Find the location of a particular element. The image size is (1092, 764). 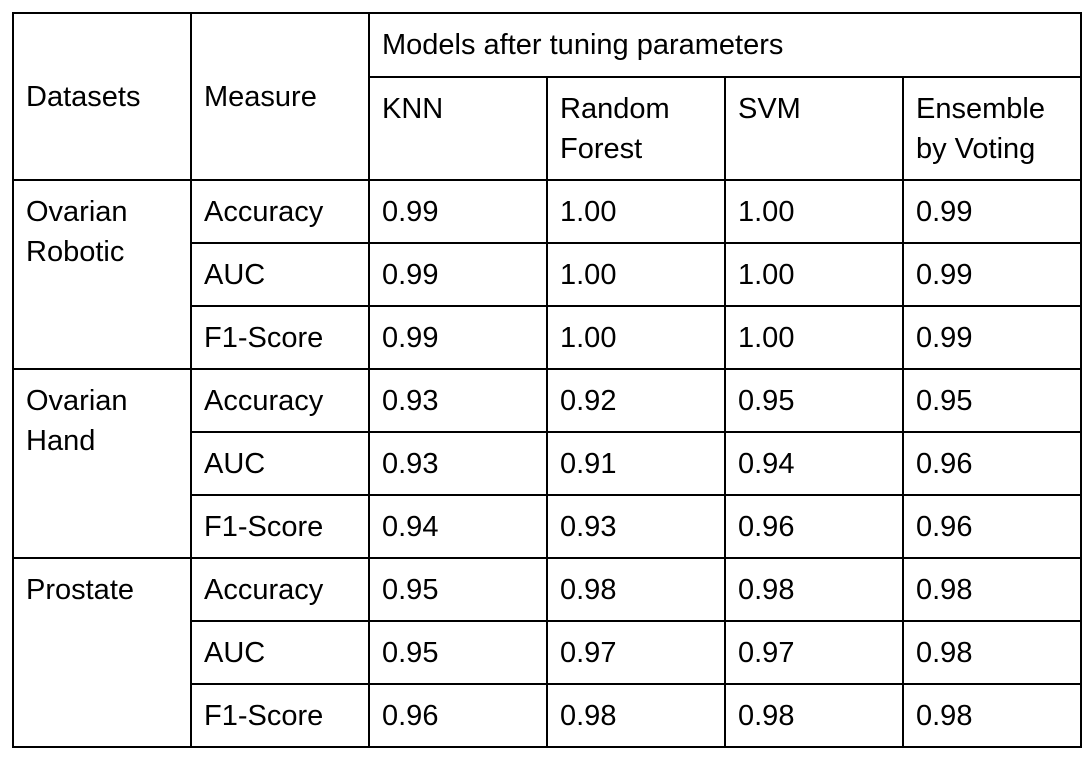

models-group-header: Models after tuning parameters is located at coordinates (725, 45).